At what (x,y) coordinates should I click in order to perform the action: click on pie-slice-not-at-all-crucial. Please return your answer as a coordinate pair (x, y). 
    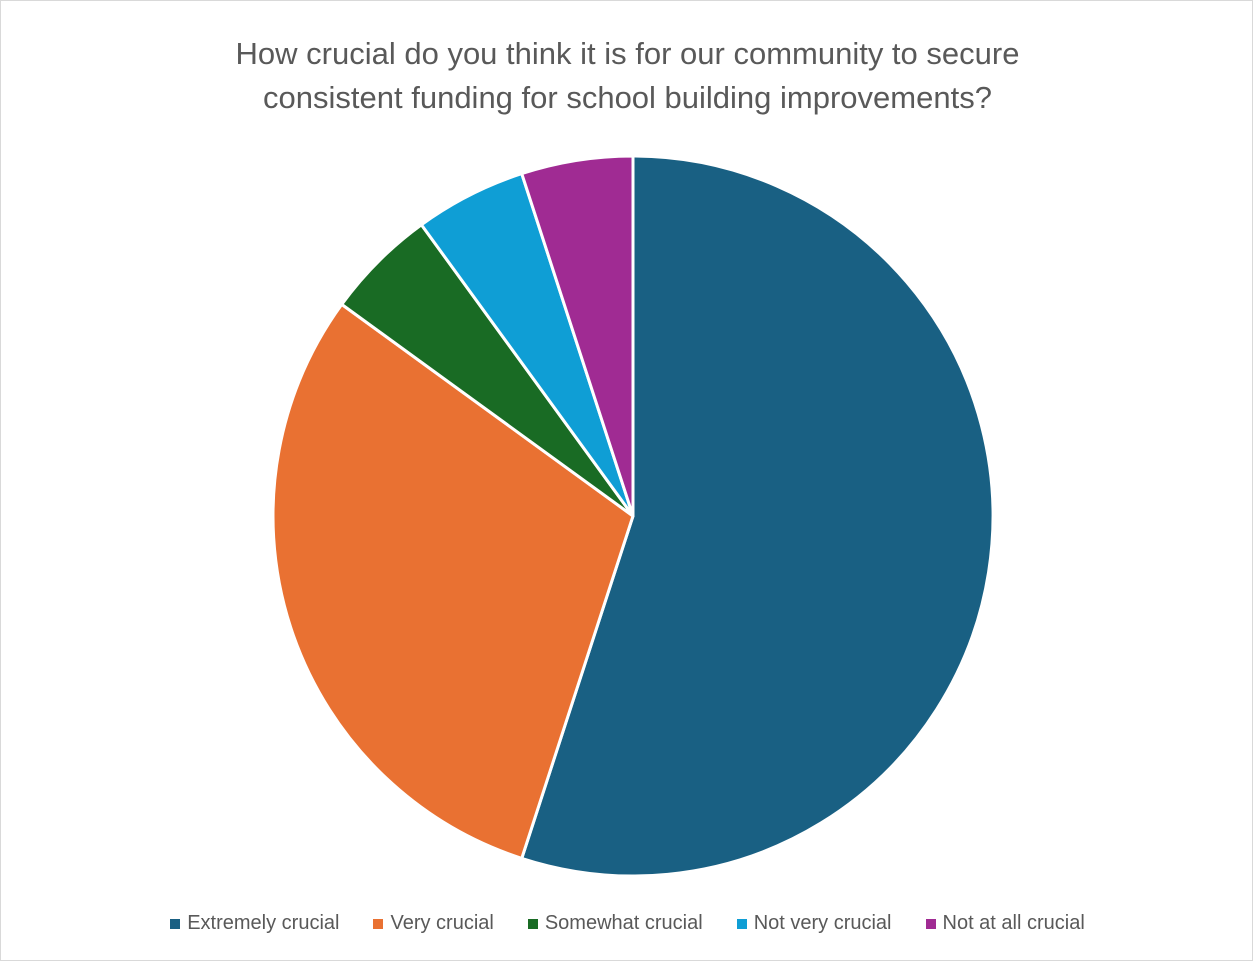
    Looking at the image, I should click on (577, 336).